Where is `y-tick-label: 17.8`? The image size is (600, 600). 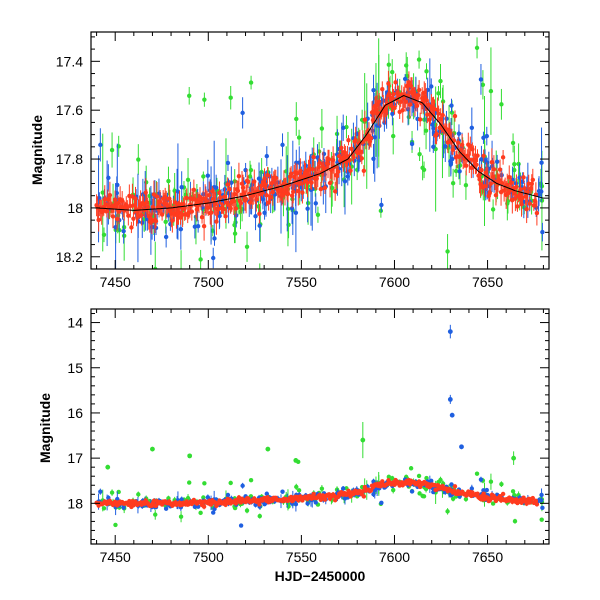 y-tick-label: 17.8 is located at coordinates (69, 159).